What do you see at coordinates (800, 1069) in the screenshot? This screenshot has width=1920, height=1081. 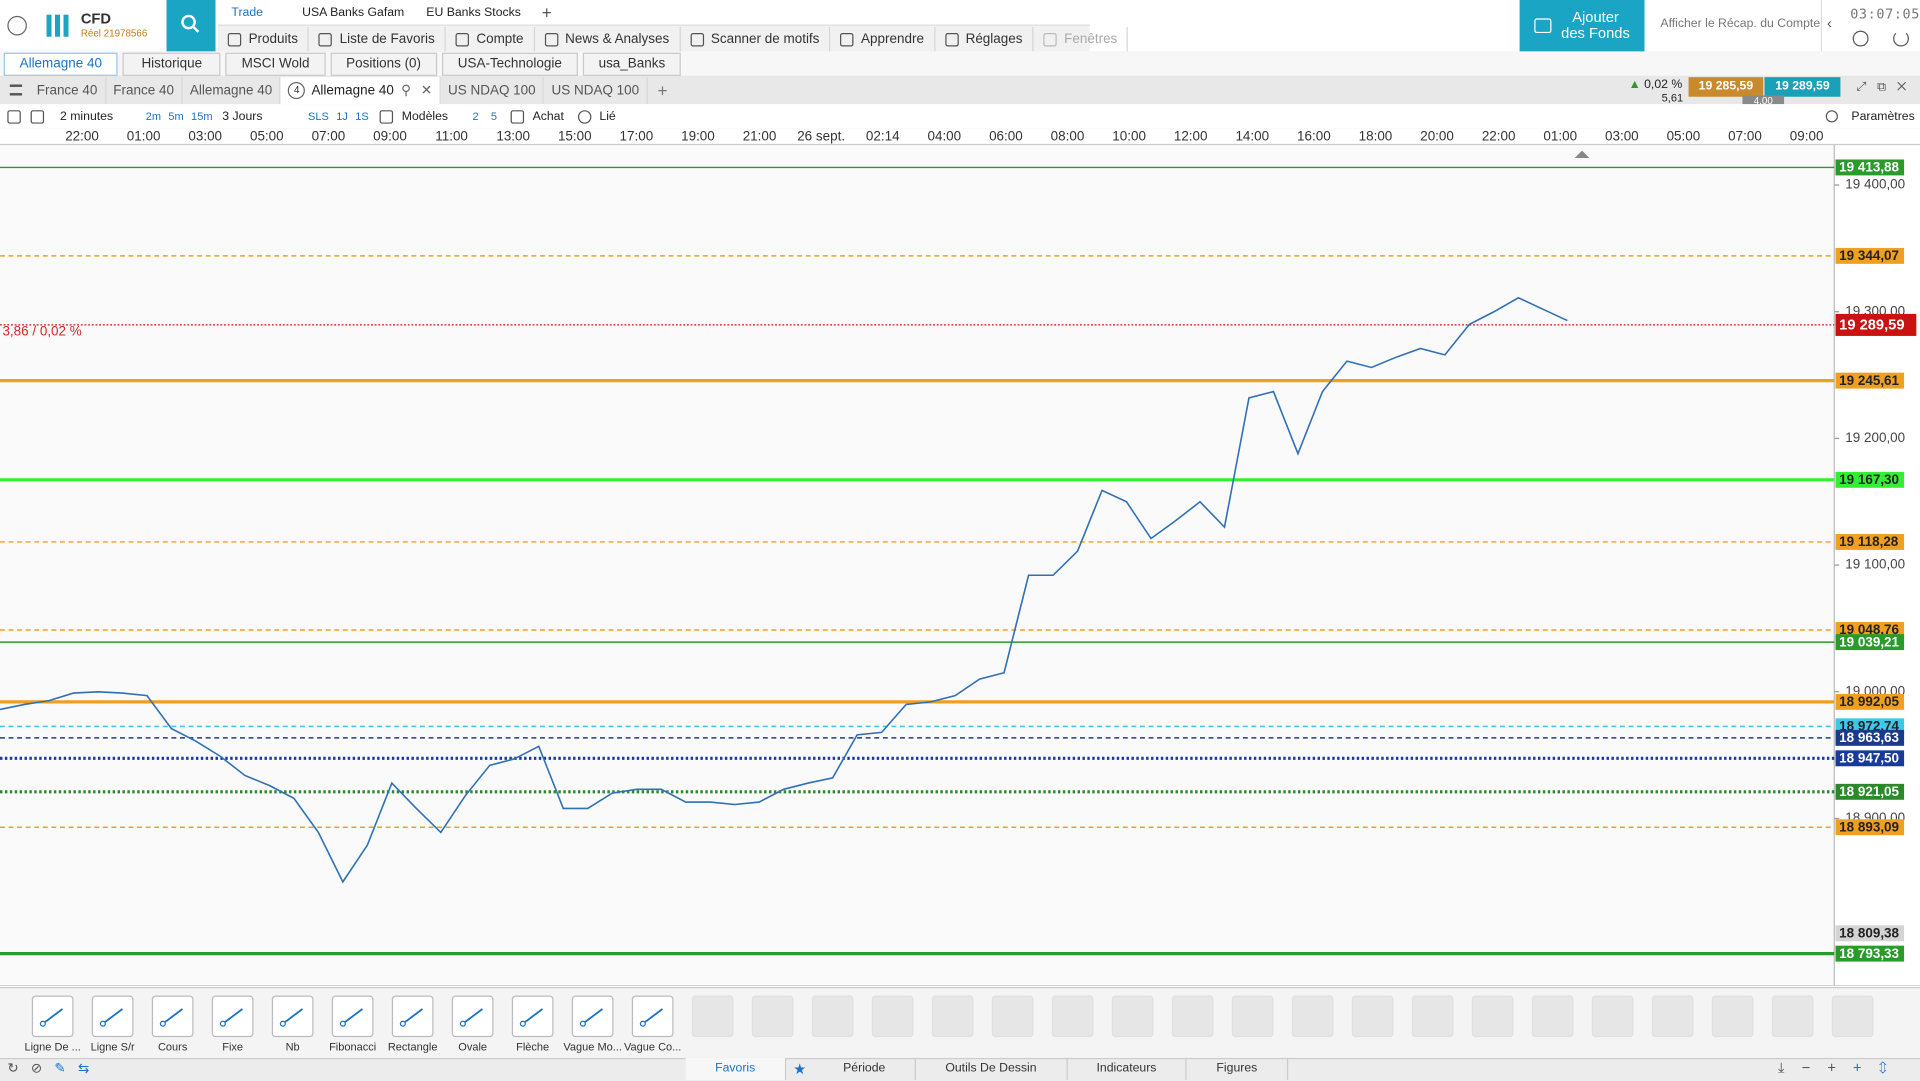 I see `favorite-star: ★` at bounding box center [800, 1069].